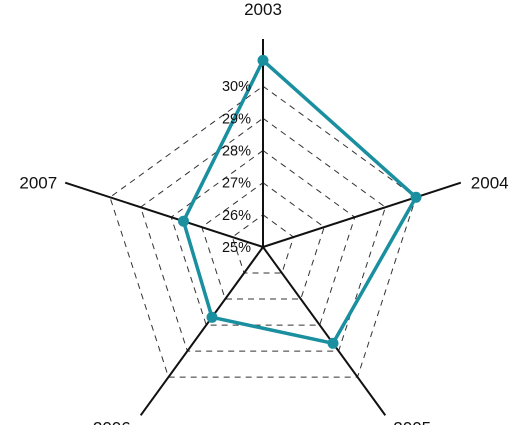 This screenshot has width=520, height=425. Describe the element at coordinates (236, 119) in the screenshot. I see `tick-label: 29%` at that location.